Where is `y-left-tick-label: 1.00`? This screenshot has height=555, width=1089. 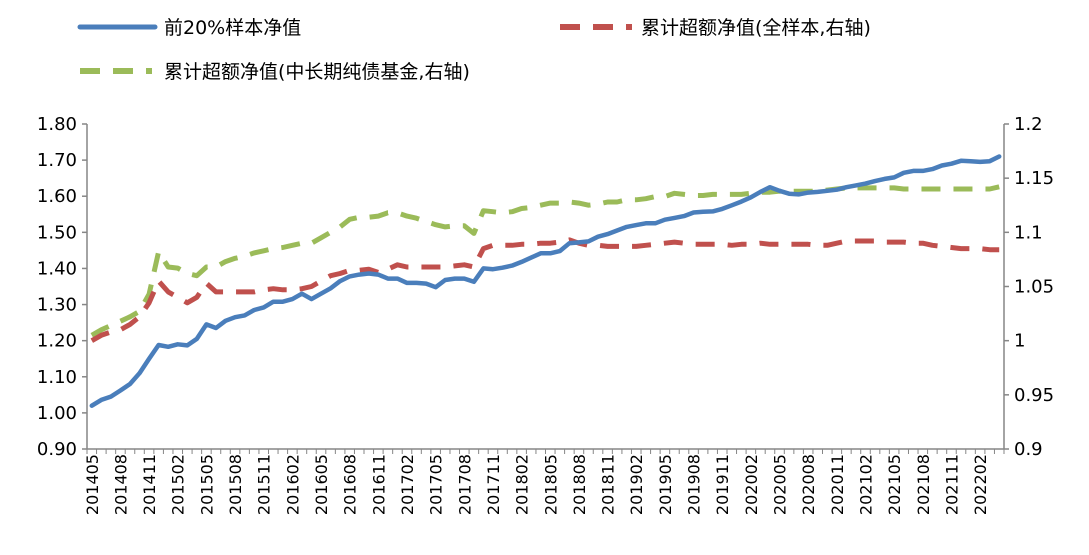 y-left-tick-label: 1.00 is located at coordinates (57, 413).